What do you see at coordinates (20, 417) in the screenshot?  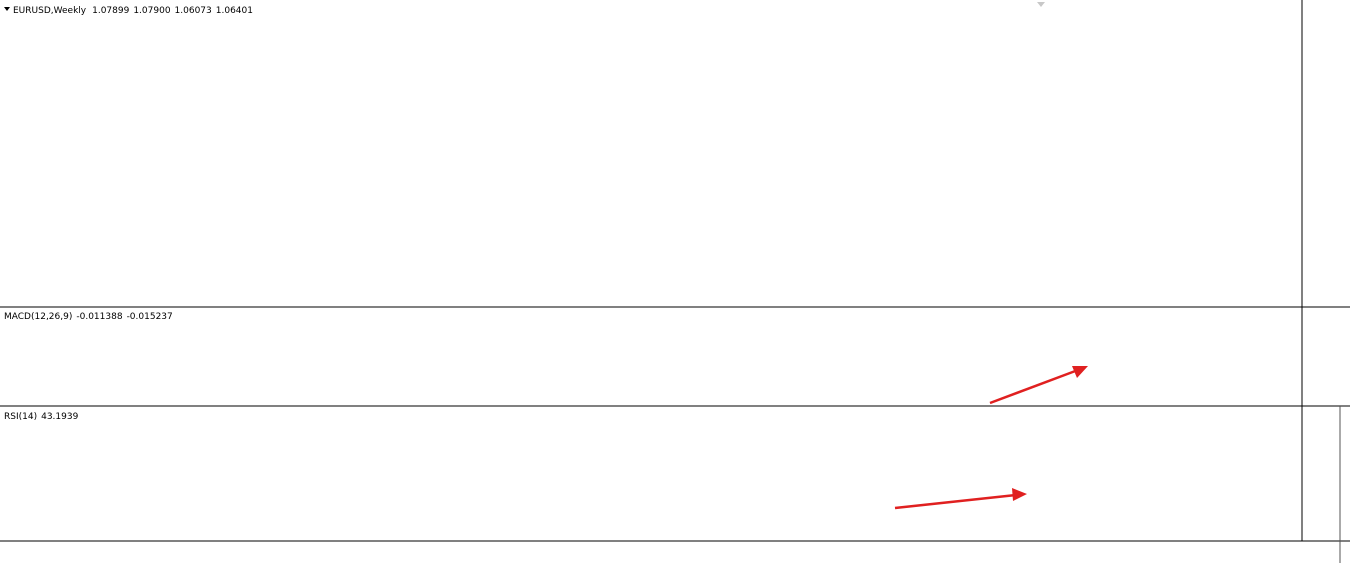 I see `rsi-title: RSI(14)` at bounding box center [20, 417].